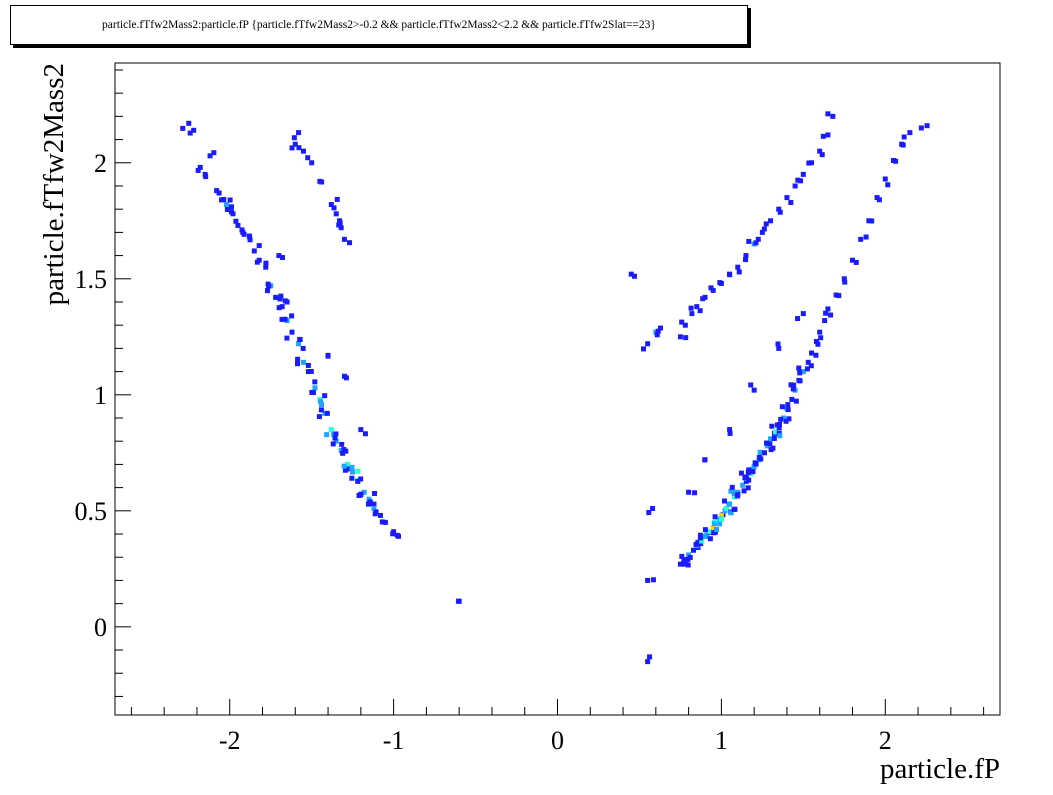 This screenshot has height=795, width=1053. I want to click on y-tick-label: 1, so click(100, 395).